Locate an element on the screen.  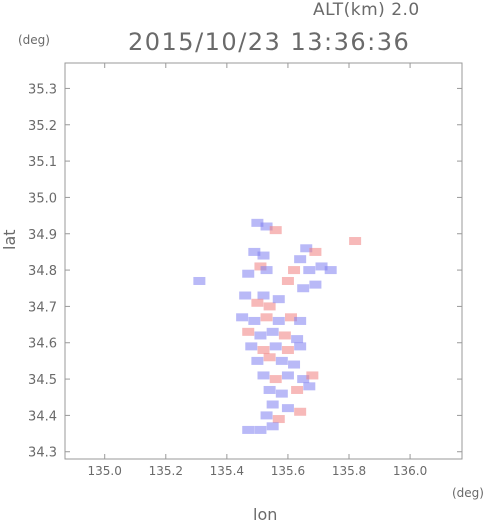
x-tick-label: 135.0 is located at coordinates (105, 471).